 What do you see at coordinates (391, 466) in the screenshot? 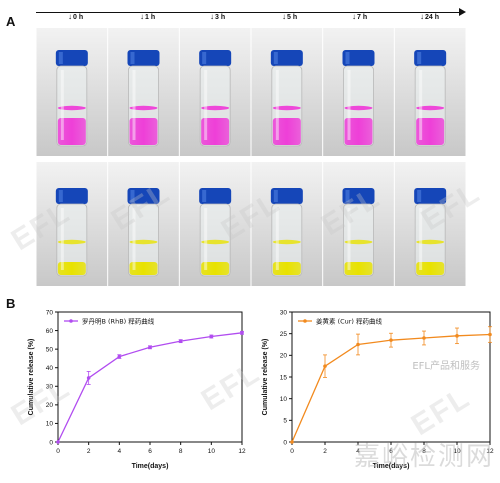
I see `x-axis-label: Time(days)` at bounding box center [391, 466].